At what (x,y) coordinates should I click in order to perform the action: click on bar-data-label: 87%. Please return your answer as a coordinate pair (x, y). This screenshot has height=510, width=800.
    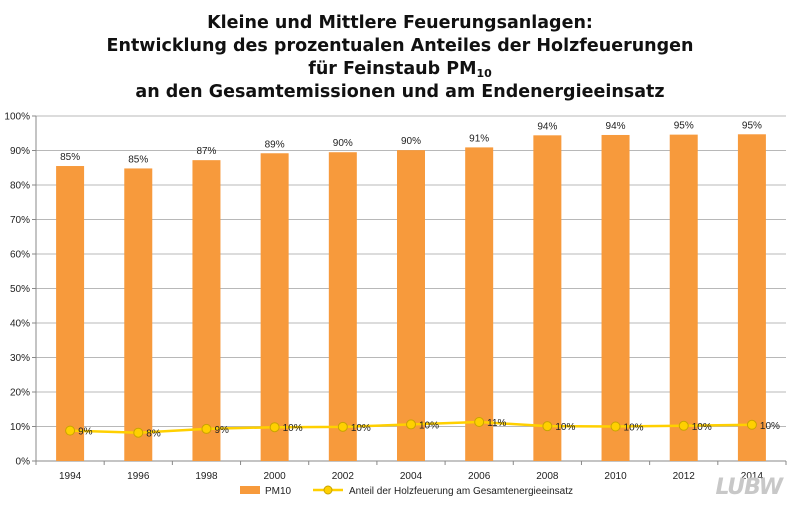
    Looking at the image, I should click on (206, 151).